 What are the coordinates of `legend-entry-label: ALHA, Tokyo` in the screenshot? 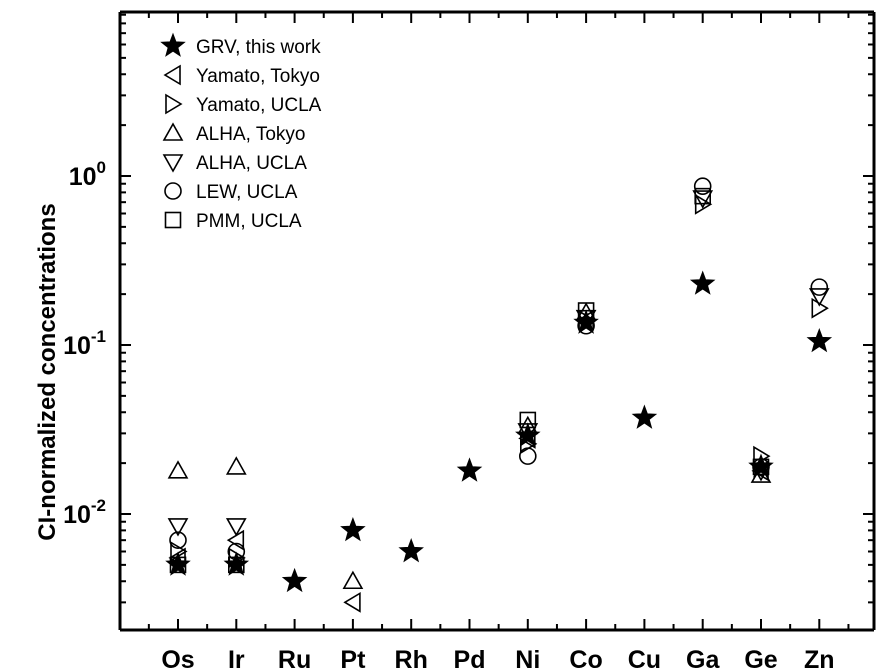 It's located at (250, 134).